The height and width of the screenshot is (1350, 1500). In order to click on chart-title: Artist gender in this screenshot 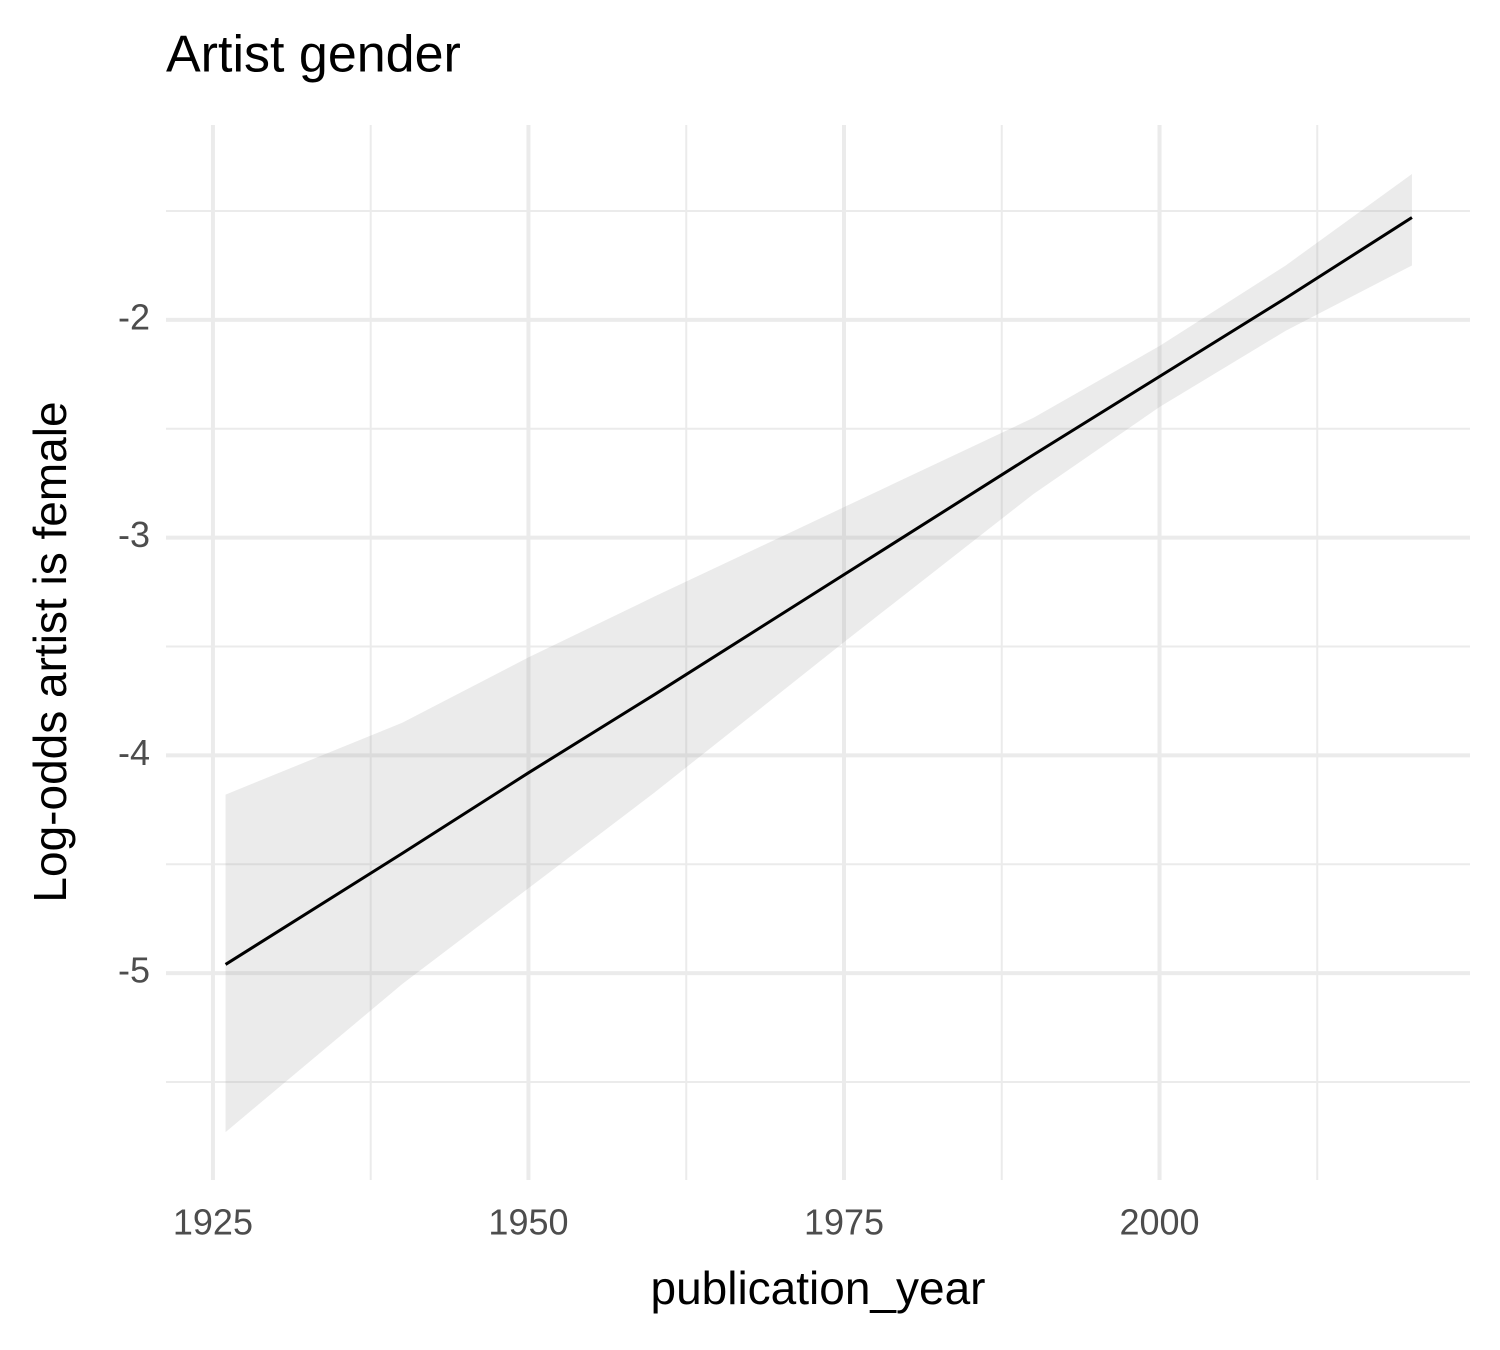, I will do `click(313, 55)`.